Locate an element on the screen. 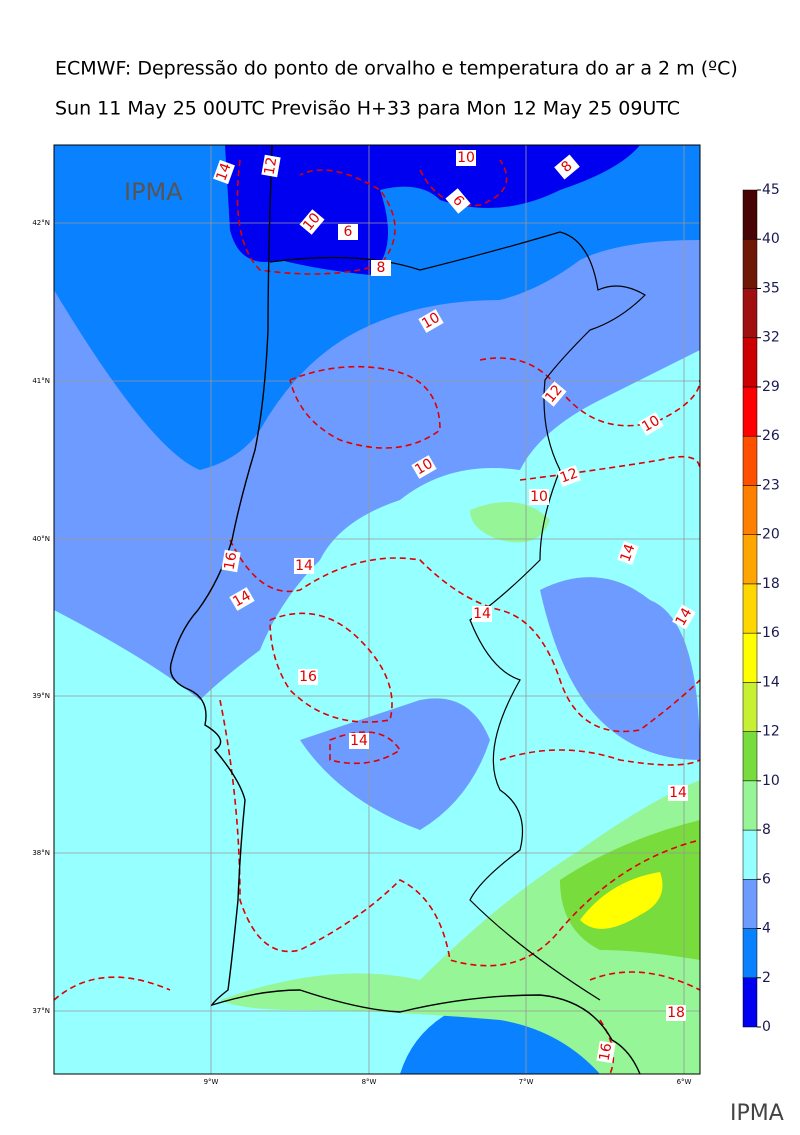 The width and height of the screenshot is (800, 1135). lat-label: 37°N is located at coordinates (41, 1011).